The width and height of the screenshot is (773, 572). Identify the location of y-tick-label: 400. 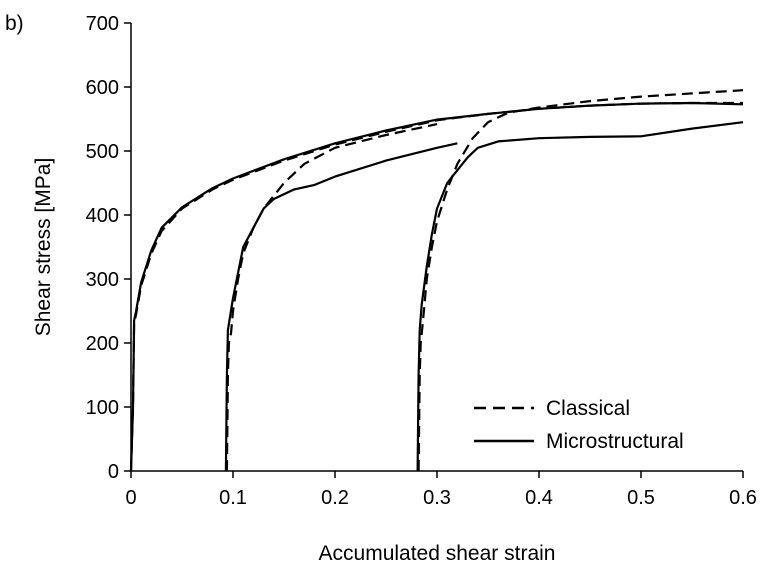
(102, 216).